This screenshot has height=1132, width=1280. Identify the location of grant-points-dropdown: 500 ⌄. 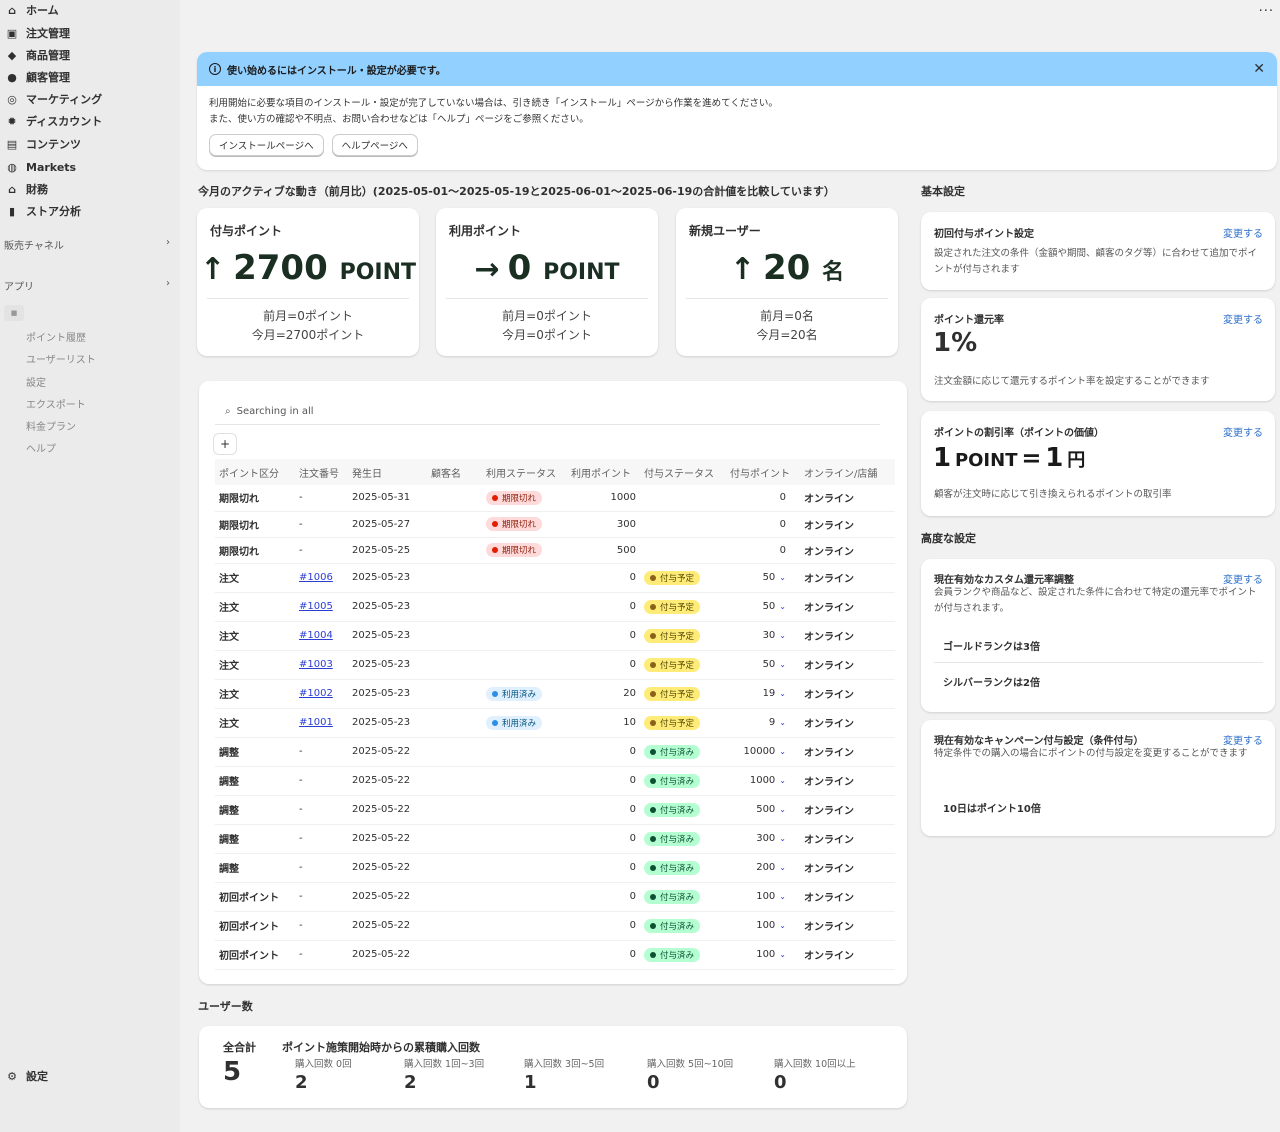
(771, 809).